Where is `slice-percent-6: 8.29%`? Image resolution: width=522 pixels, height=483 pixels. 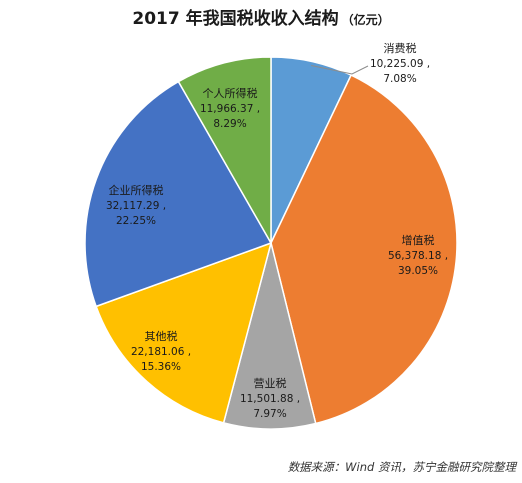 slice-percent-6: 8.29% is located at coordinates (229, 124).